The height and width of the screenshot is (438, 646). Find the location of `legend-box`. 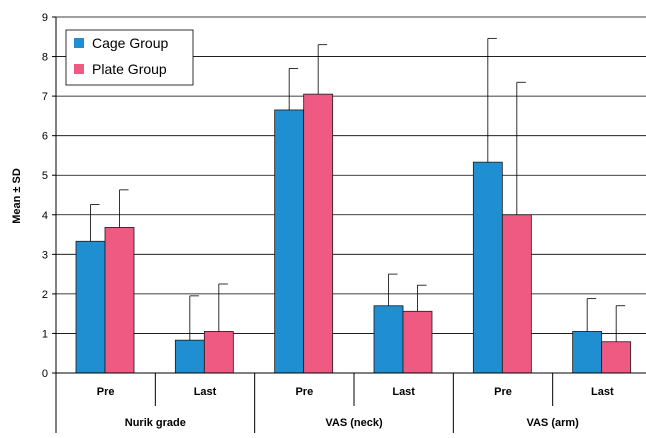

legend-box is located at coordinates (129, 57).